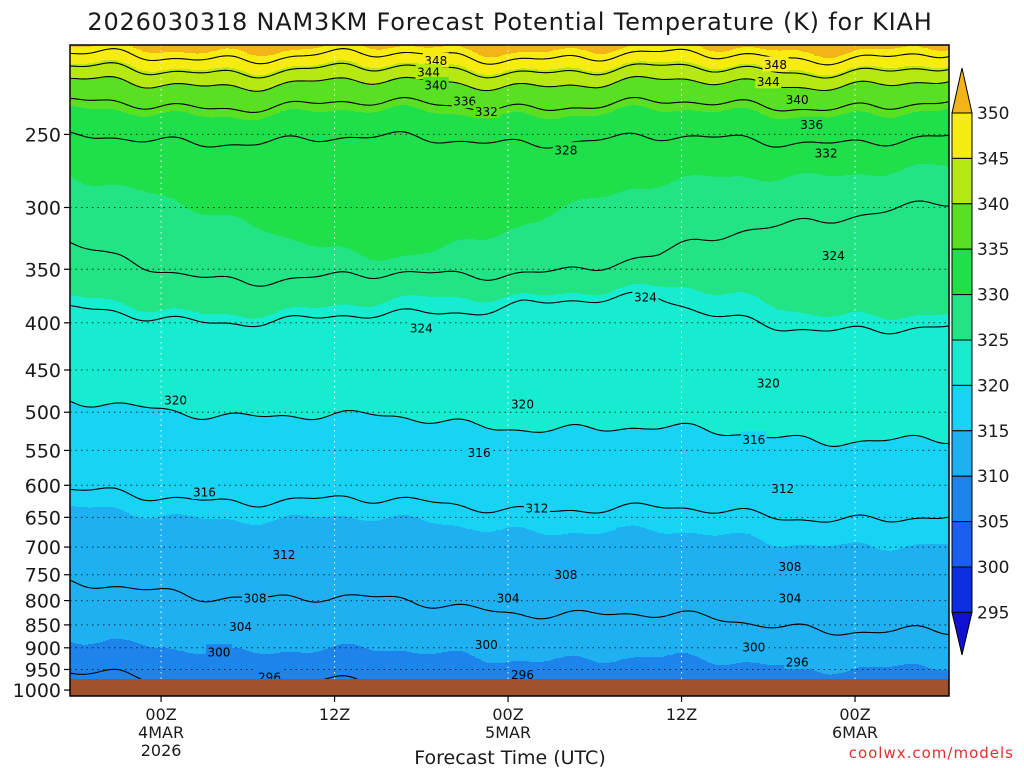  Describe the element at coordinates (464, 102) in the screenshot. I see `contour-label: 336` at that location.